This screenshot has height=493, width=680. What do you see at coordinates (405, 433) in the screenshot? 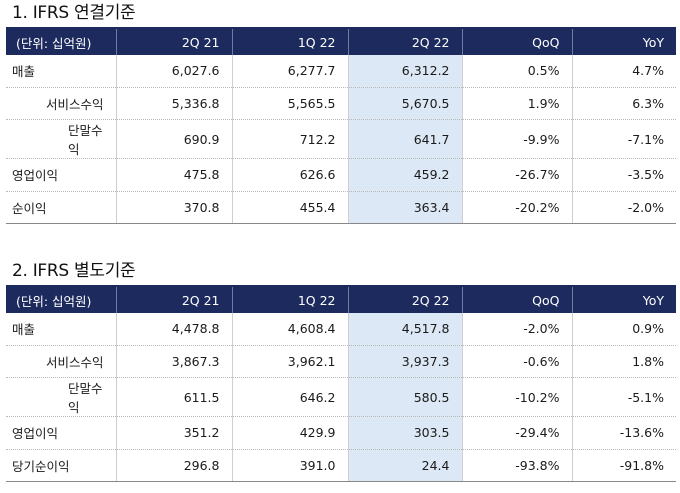
I see `table-cell: 303.5` at bounding box center [405, 433].